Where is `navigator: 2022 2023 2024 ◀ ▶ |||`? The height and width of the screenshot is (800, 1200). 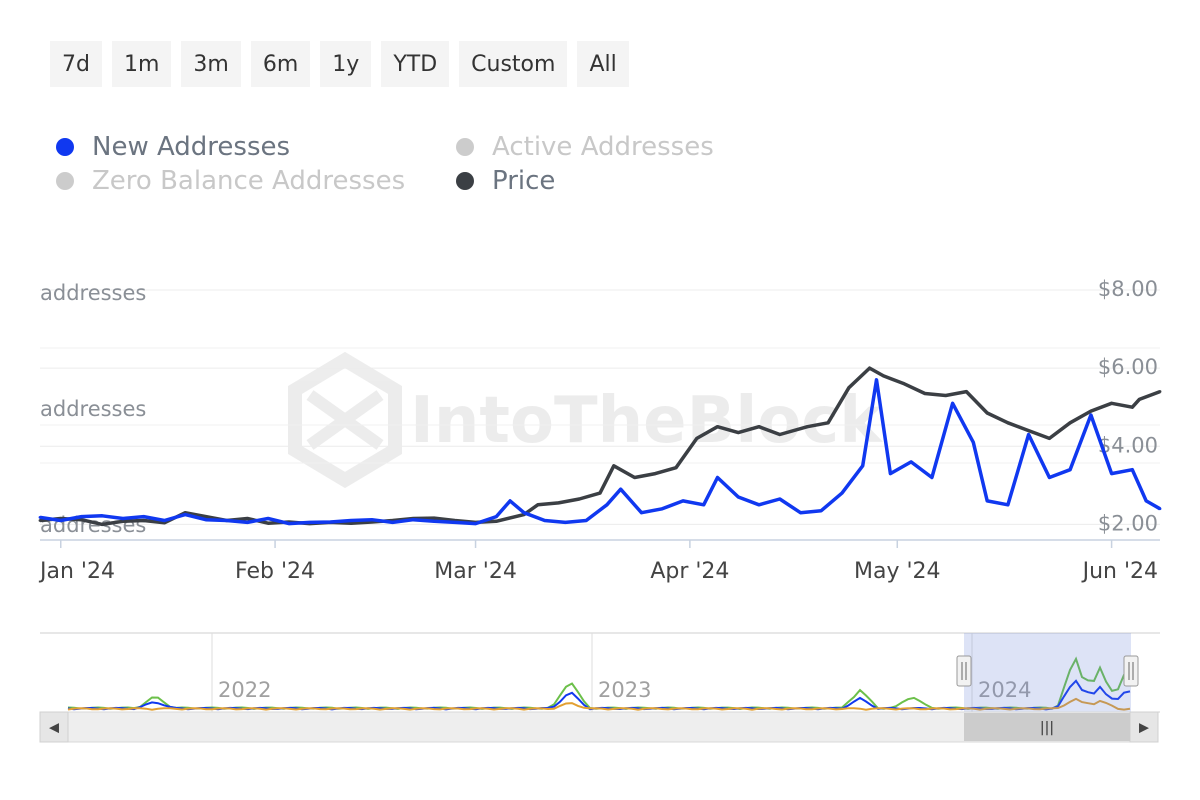
navigator: 2022 2023 2024 ◀ ▶ ||| is located at coordinates (599, 687).